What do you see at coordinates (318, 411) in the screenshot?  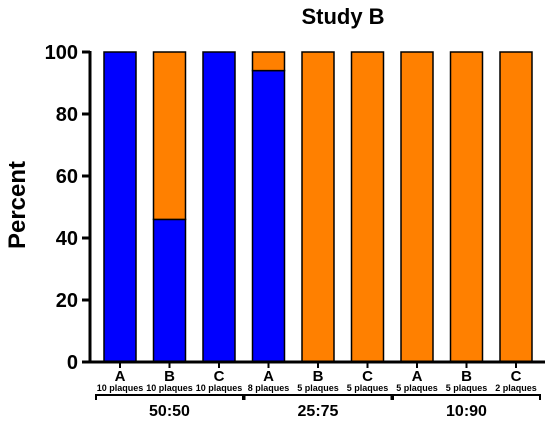 I see `group-label: 25:75` at bounding box center [318, 411].